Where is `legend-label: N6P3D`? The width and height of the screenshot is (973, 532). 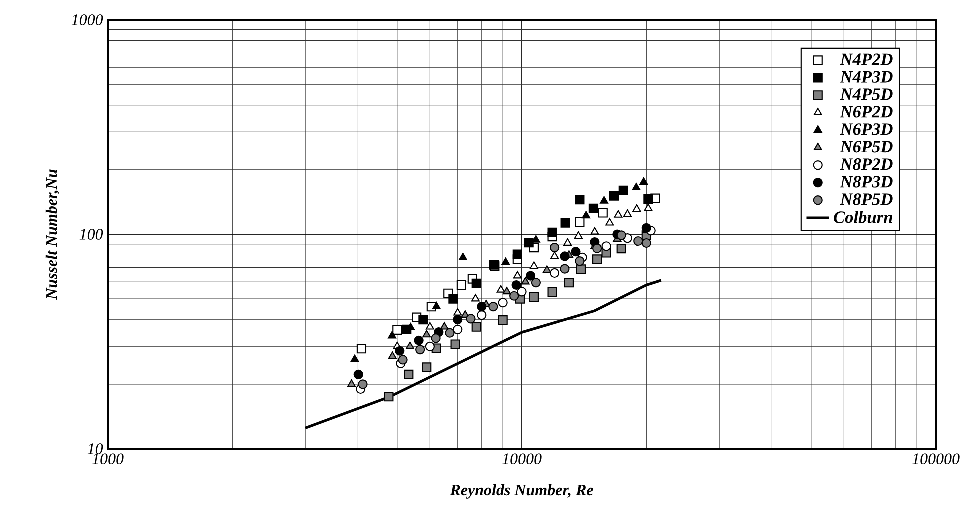 legend-label: N6P3D is located at coordinates (866, 130).